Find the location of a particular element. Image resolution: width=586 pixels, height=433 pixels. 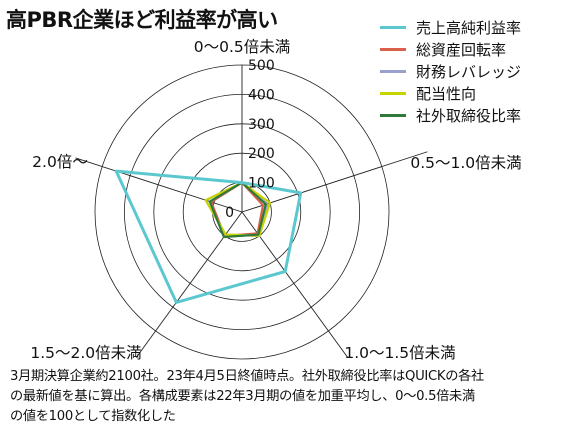

chart-title: 高PBR企業ほど利益率が高い is located at coordinates (142, 20).